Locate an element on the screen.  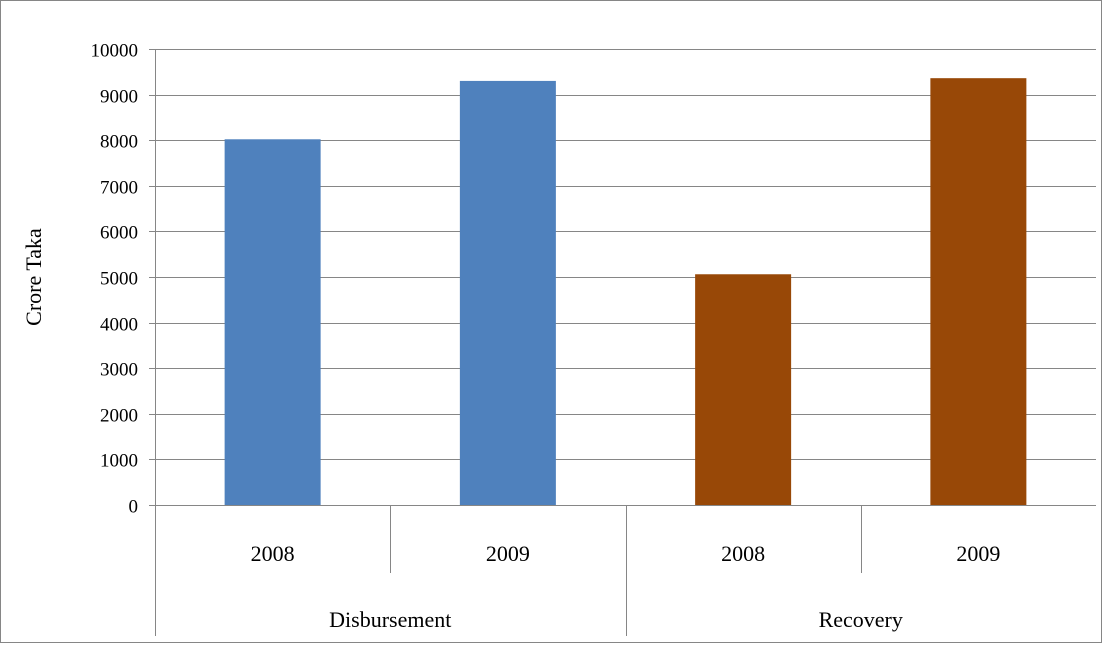
x-group-label: Recovery is located at coordinates (861, 619).